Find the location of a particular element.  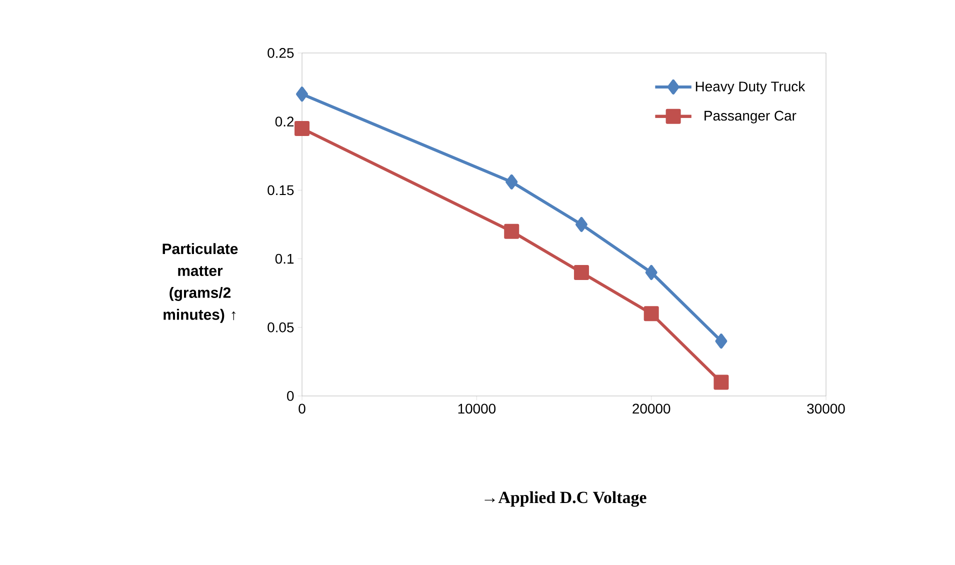

y-tick-label: 0 is located at coordinates (290, 396).